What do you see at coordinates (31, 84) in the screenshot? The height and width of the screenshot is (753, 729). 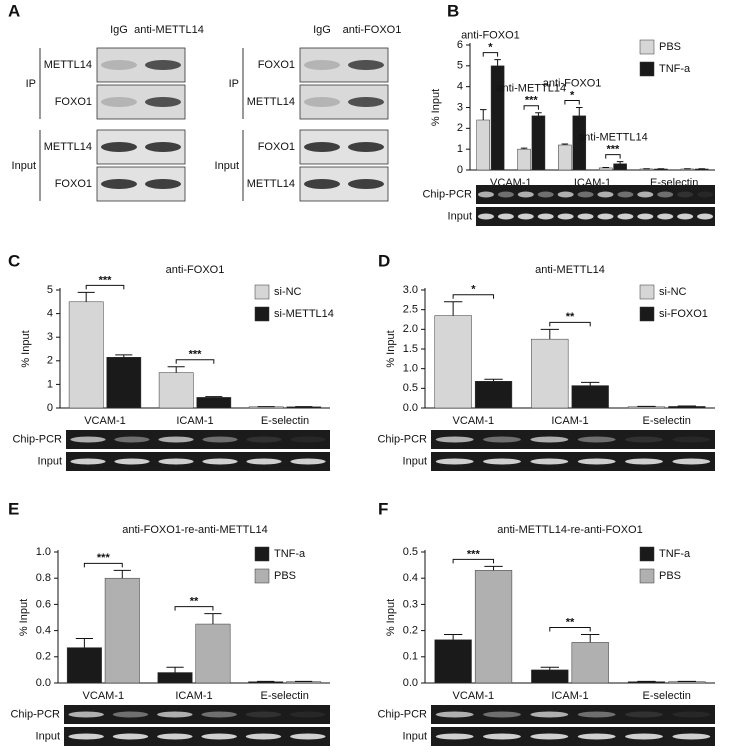 I see `group-label: IP` at bounding box center [31, 84].